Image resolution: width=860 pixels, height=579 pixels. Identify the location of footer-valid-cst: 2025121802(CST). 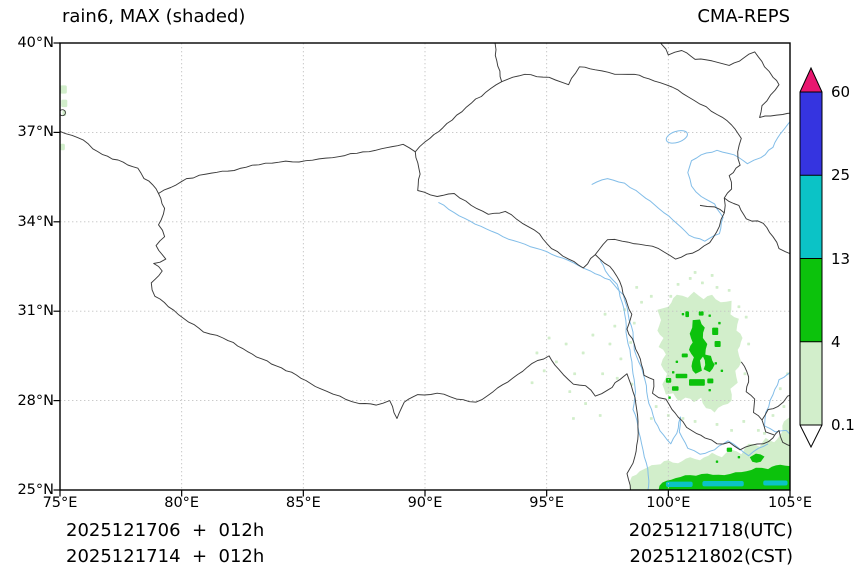
(711, 556).